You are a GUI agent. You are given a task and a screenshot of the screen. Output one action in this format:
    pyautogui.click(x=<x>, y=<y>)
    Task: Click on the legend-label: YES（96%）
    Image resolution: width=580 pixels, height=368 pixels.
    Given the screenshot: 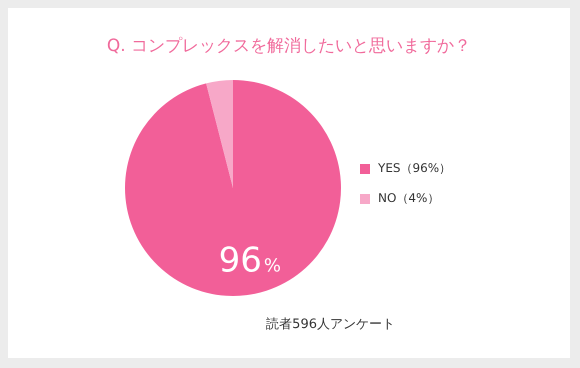 What is the action you would take?
    pyautogui.click(x=415, y=168)
    